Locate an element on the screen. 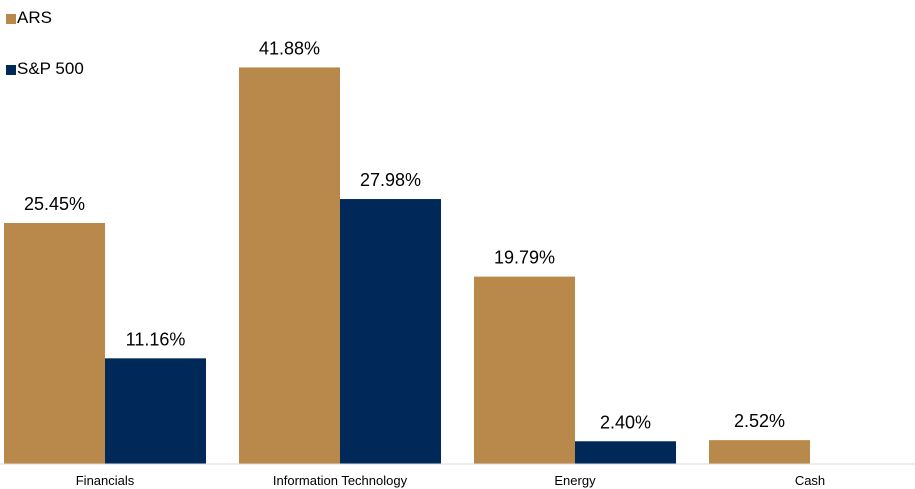  legend-label-1: S&P 500 is located at coordinates (50, 68).